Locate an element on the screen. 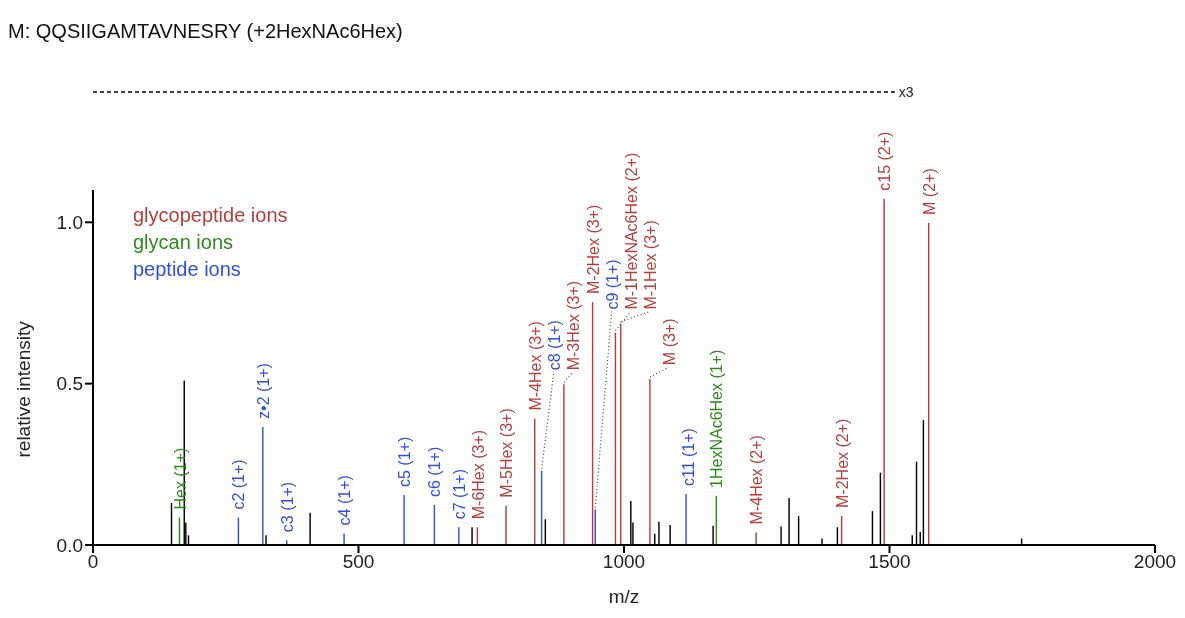 The height and width of the screenshot is (618, 1185). annotation: c2 (1+) is located at coordinates (239, 484).